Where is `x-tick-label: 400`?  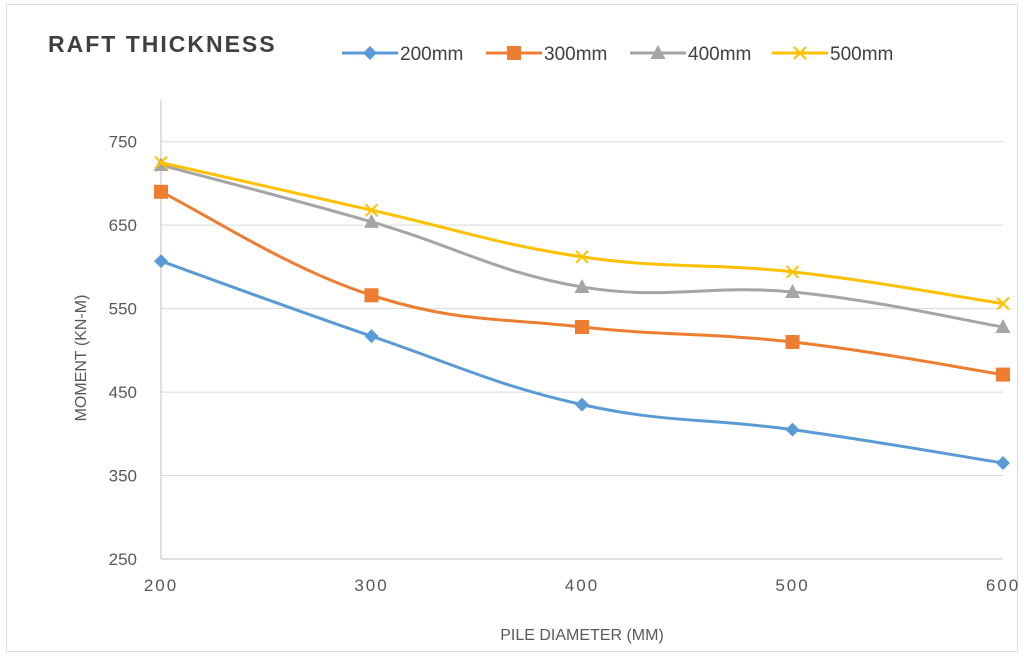 x-tick-label: 400 is located at coordinates (582, 585).